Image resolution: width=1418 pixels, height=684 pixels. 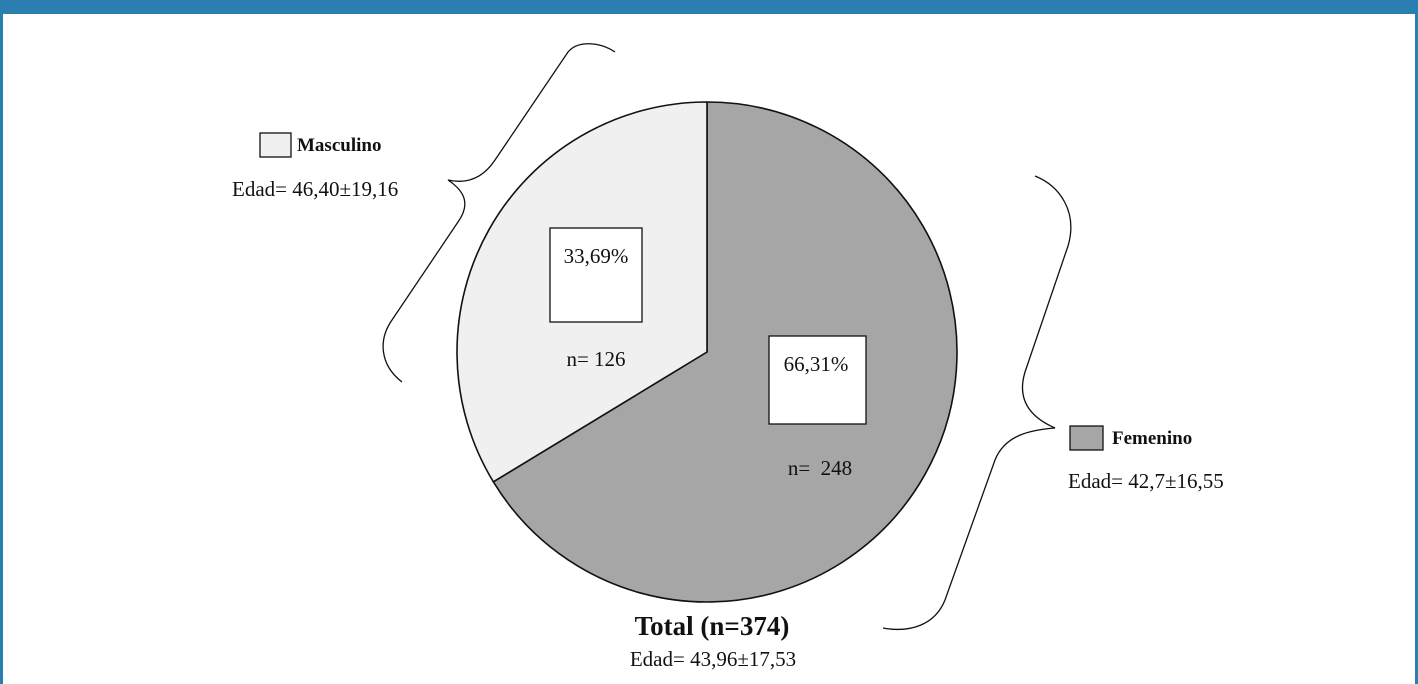 What do you see at coordinates (339, 145) in the screenshot?
I see `legend-label-masculino: Masculino` at bounding box center [339, 145].